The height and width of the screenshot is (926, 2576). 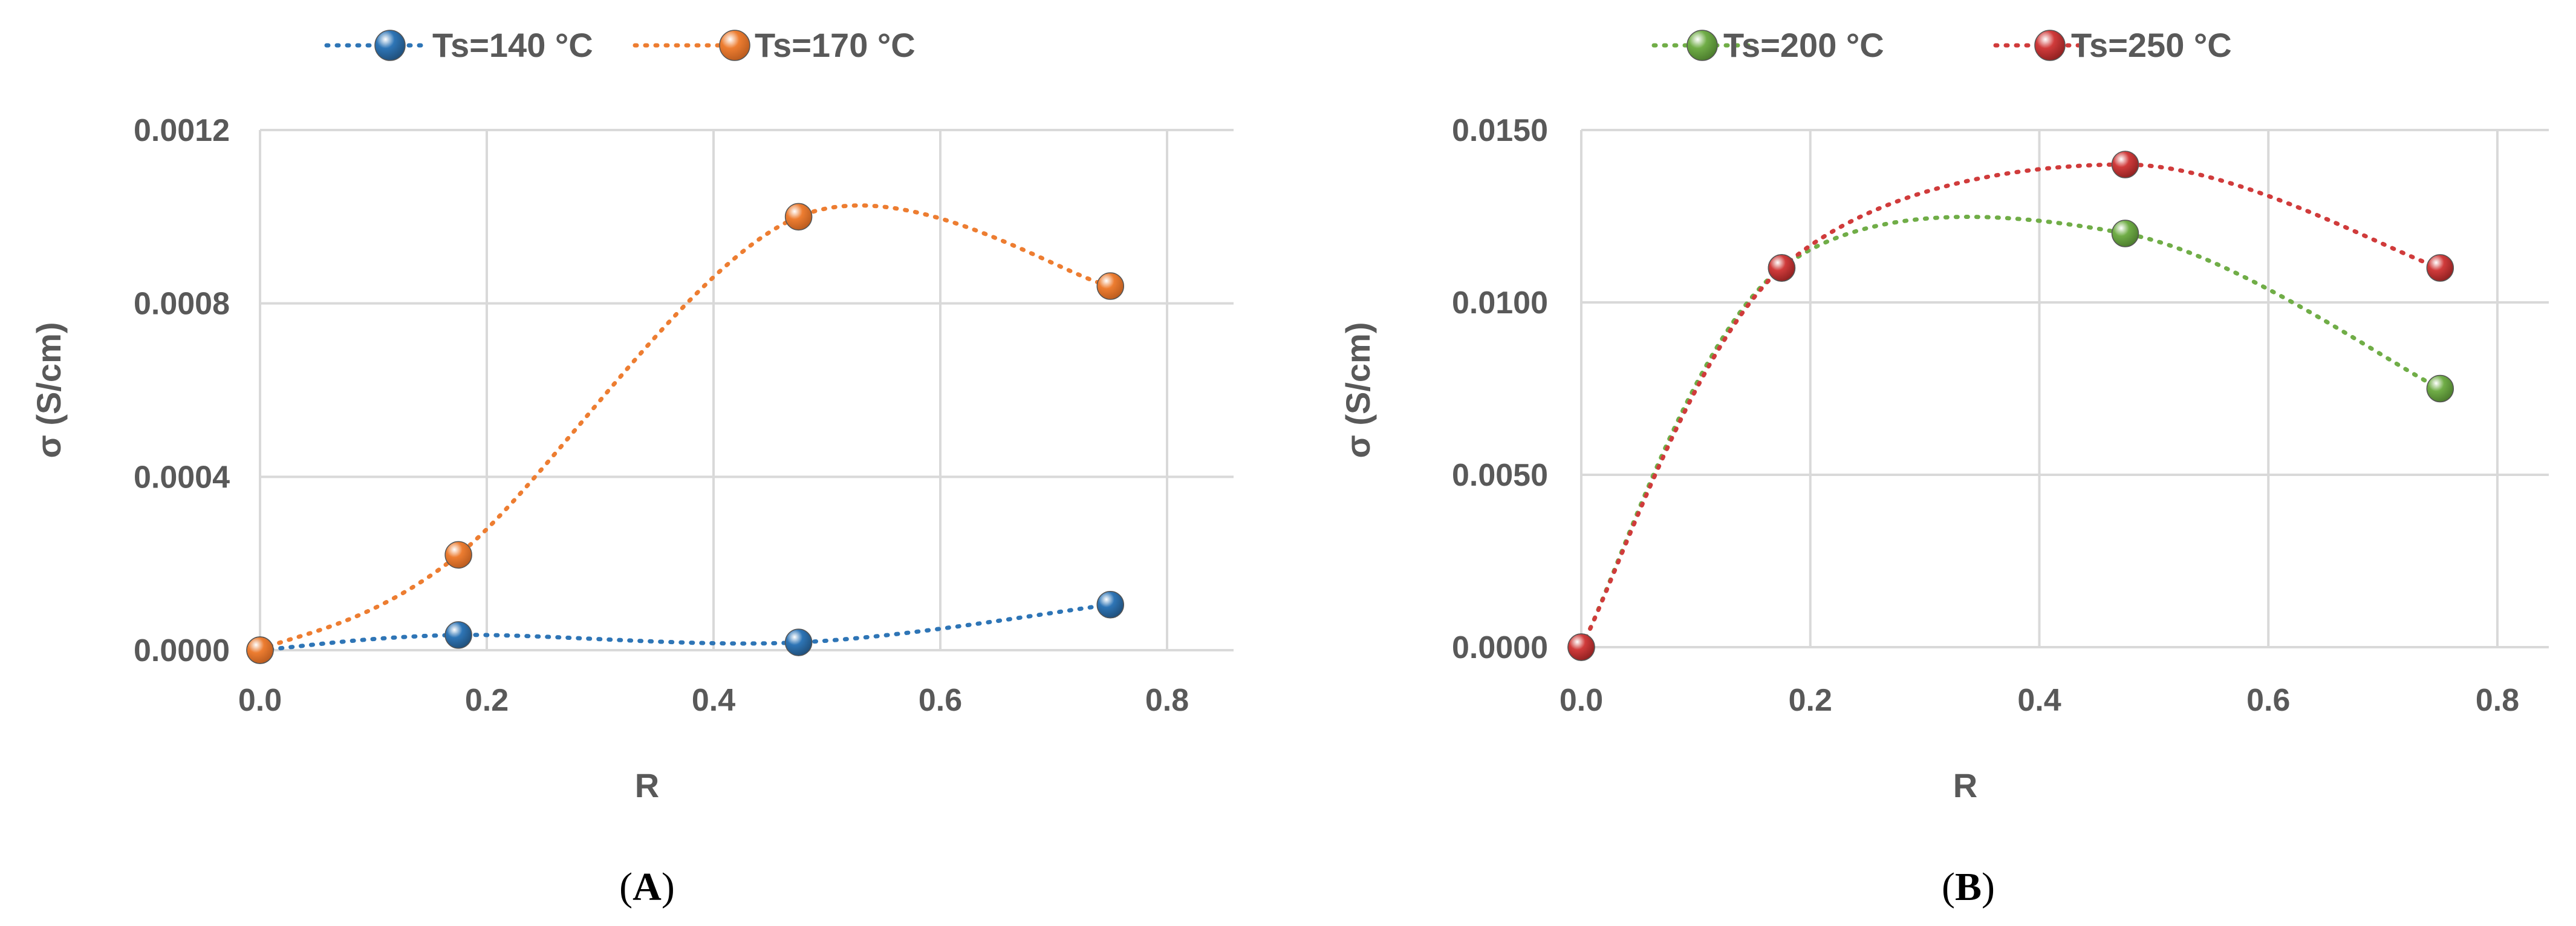 What do you see at coordinates (512, 45) in the screenshot?
I see `legend-label: Ts=140 °C` at bounding box center [512, 45].